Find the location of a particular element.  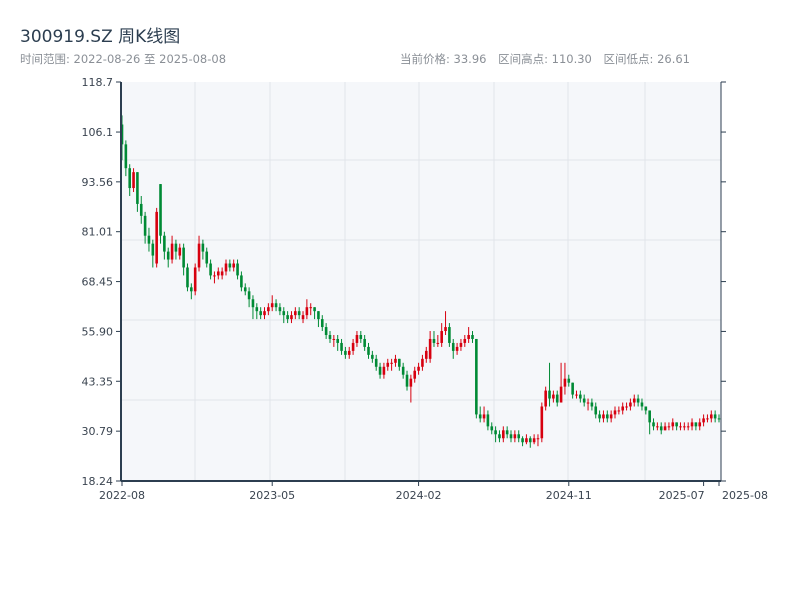

range-low: 区间低点: 26.61 is located at coordinates (646, 59).